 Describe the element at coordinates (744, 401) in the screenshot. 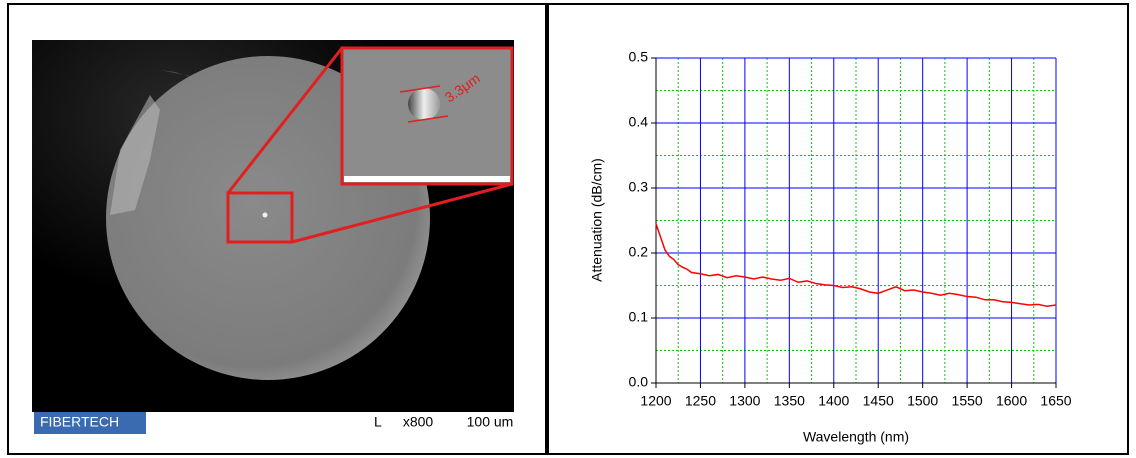

I see `x-tick-label: 1300` at that location.